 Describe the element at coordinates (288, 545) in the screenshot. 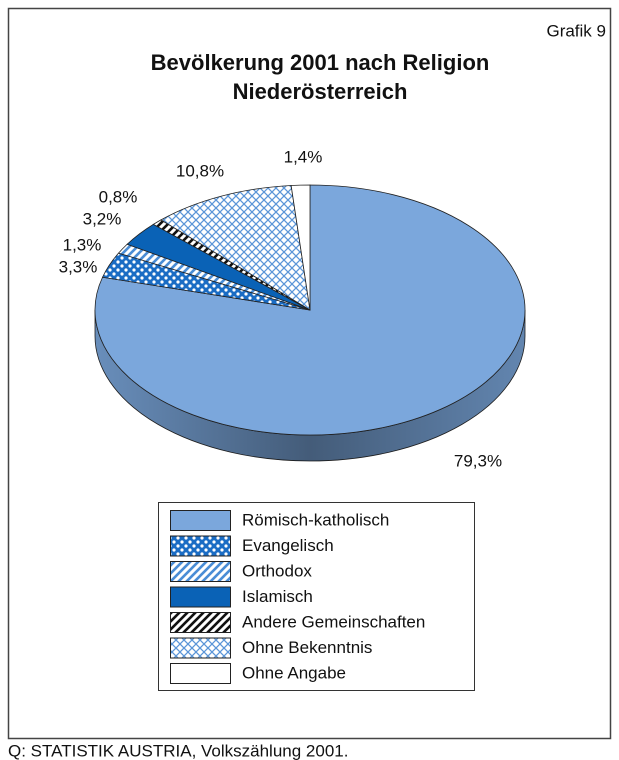

I see `legend-label: Evangelisch` at that location.